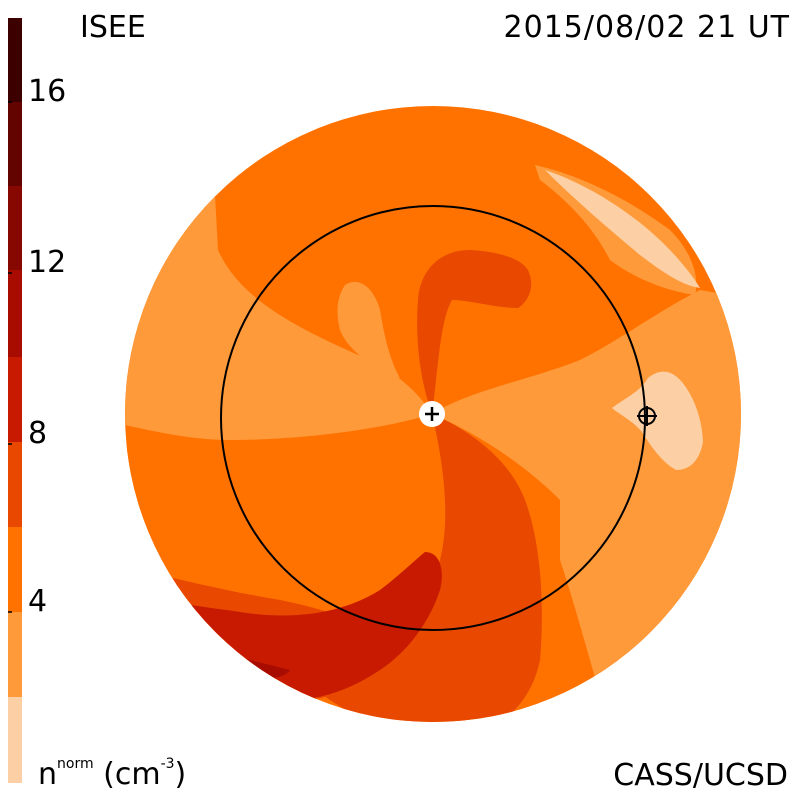 Image resolution: width=800 pixels, height=800 pixels. I want to click on density-region-pale-patch, so click(657, 420).